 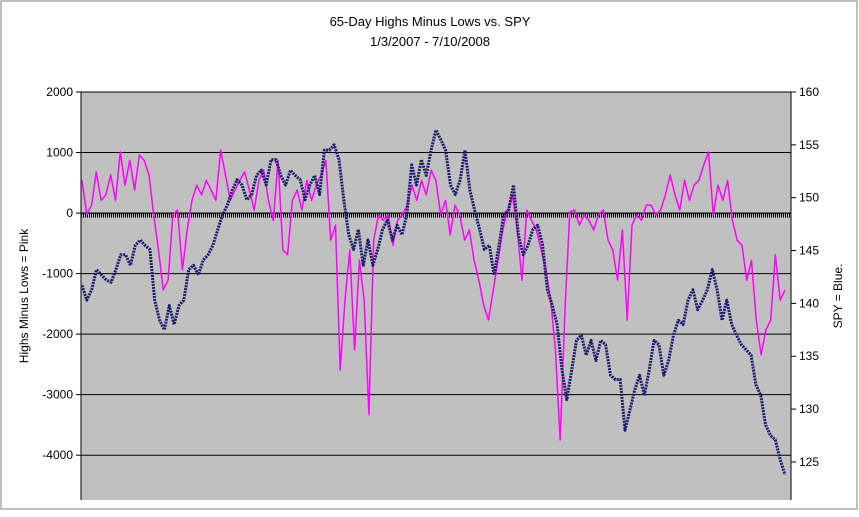 What do you see at coordinates (809, 251) in the screenshot?
I see `y2-tick-label: 145` at bounding box center [809, 251].